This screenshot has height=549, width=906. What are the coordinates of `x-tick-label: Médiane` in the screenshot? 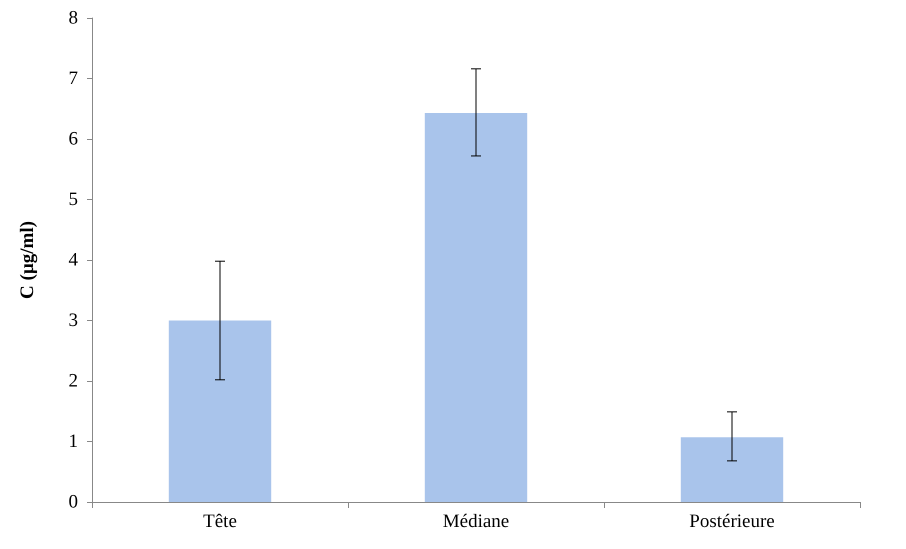 It's located at (476, 521).